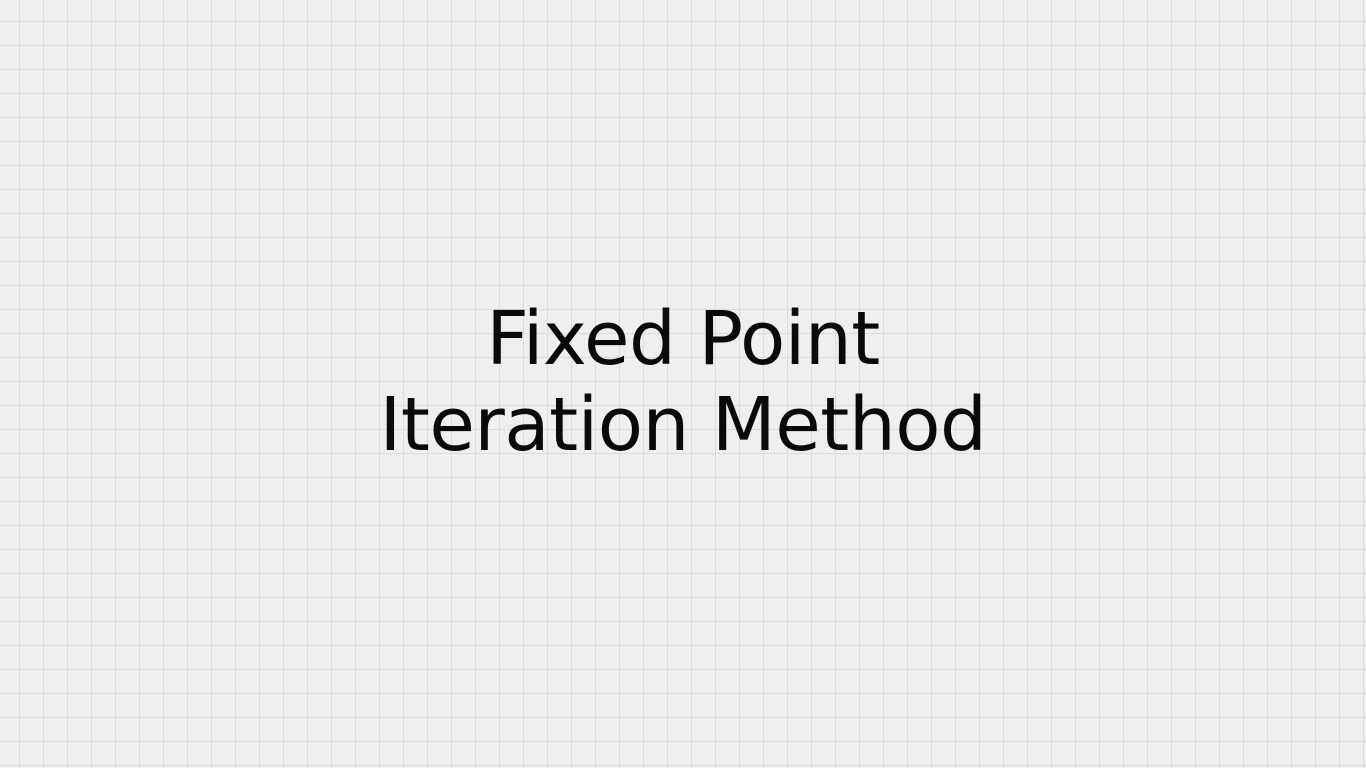 This screenshot has width=1366, height=768. What do you see at coordinates (683, 339) in the screenshot?
I see `title-line-1: Fixed Point` at bounding box center [683, 339].